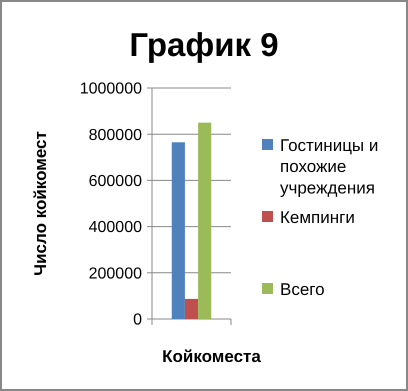 This screenshot has width=408, height=391. I want to click on y-tick-label: 200000, so click(115, 273).